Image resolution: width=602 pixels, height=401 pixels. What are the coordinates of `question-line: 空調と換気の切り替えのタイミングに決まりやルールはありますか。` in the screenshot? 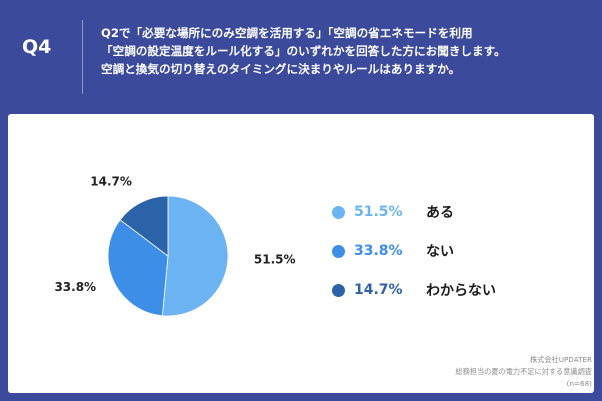 It's located at (281, 69).